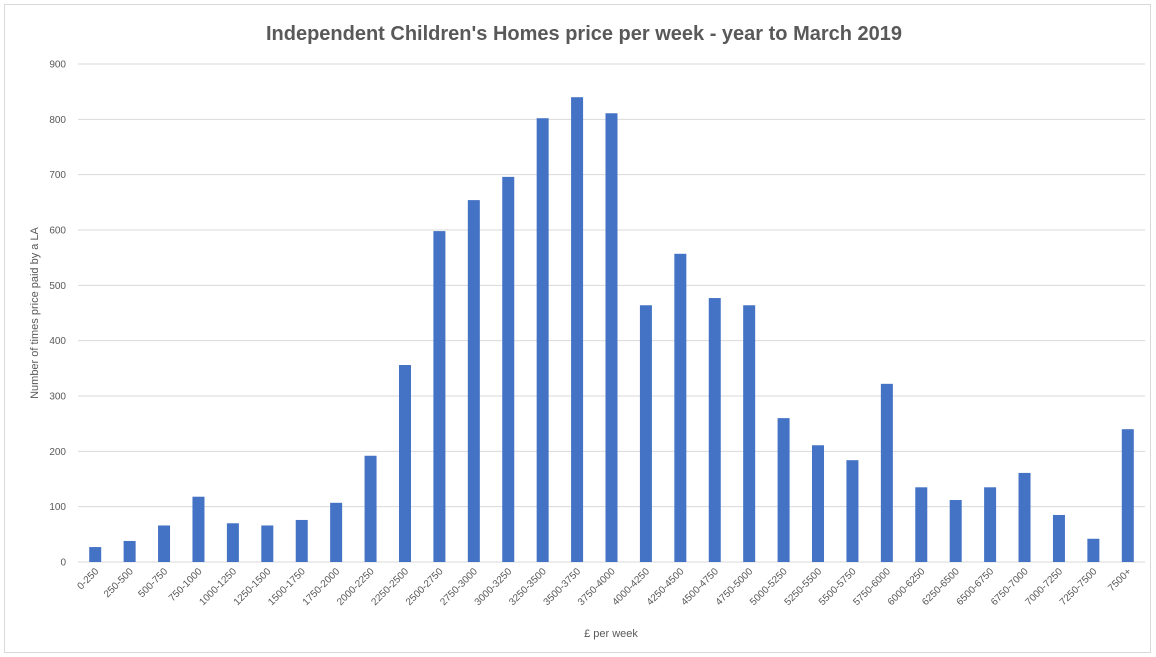 The width and height of the screenshot is (1156, 657). What do you see at coordinates (57, 175) in the screenshot?
I see `y-tick-label: 700` at bounding box center [57, 175].